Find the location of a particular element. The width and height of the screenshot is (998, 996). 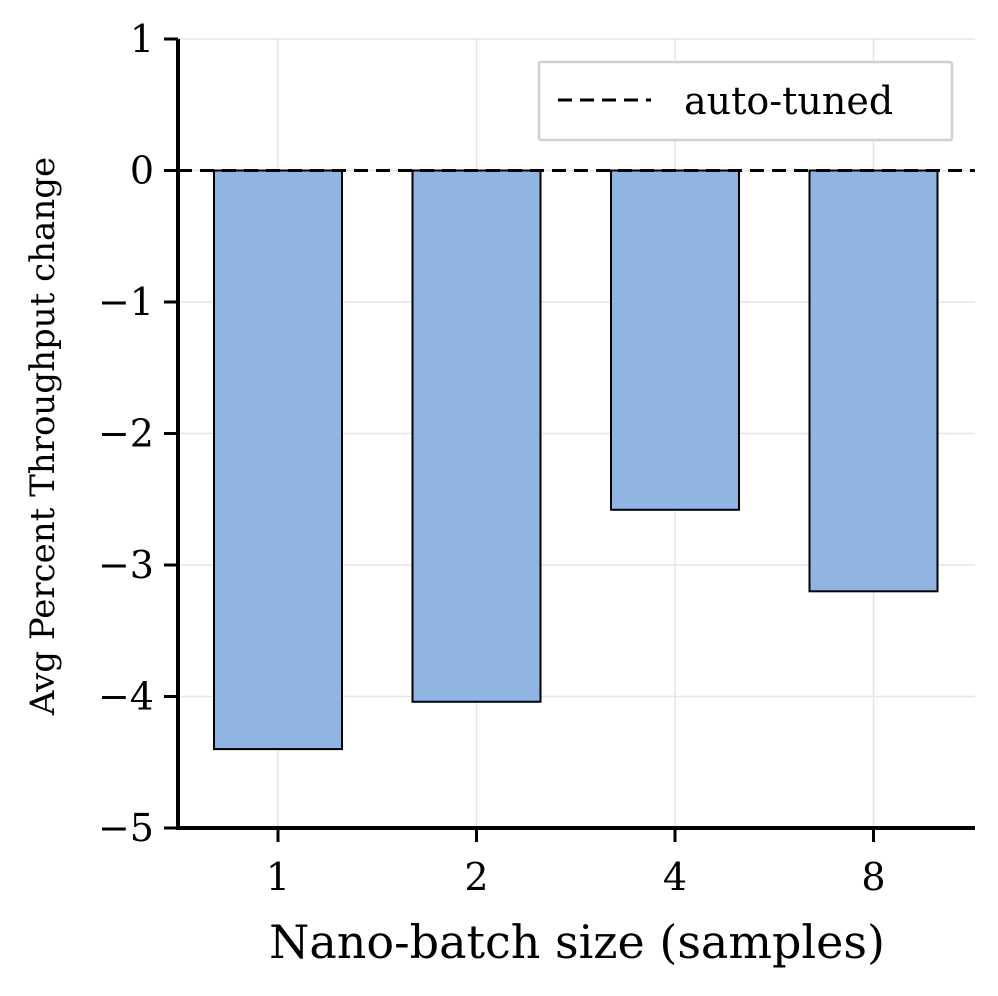

legend-entry-auto-tuned: auto-tuned is located at coordinates (788, 101).